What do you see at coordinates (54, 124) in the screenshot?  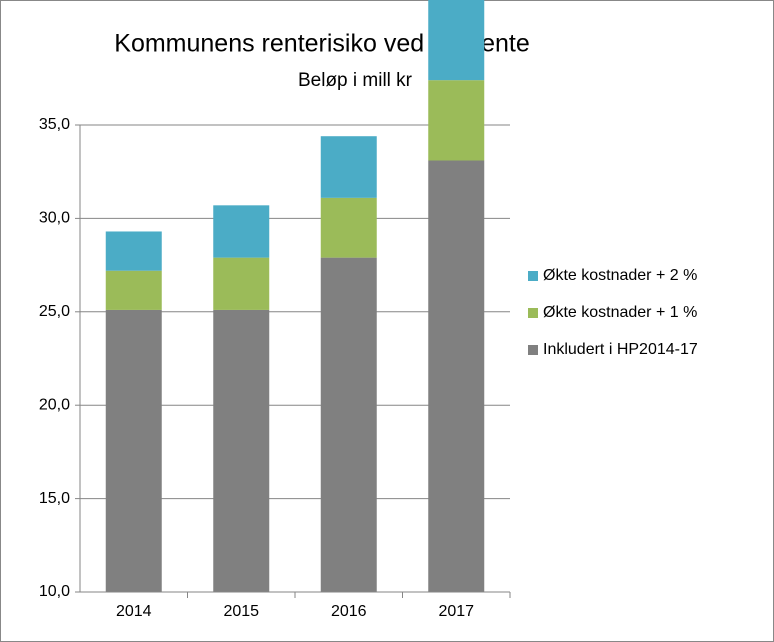 I see `y-tick-label: 35,0` at bounding box center [54, 124].